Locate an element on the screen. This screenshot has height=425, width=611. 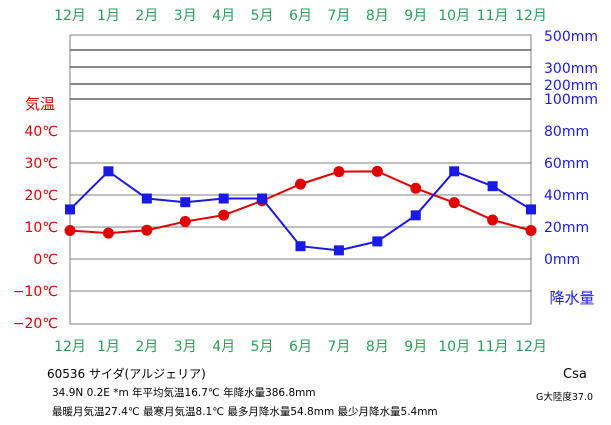
month-label-top: 11月 is located at coordinates (493, 16).